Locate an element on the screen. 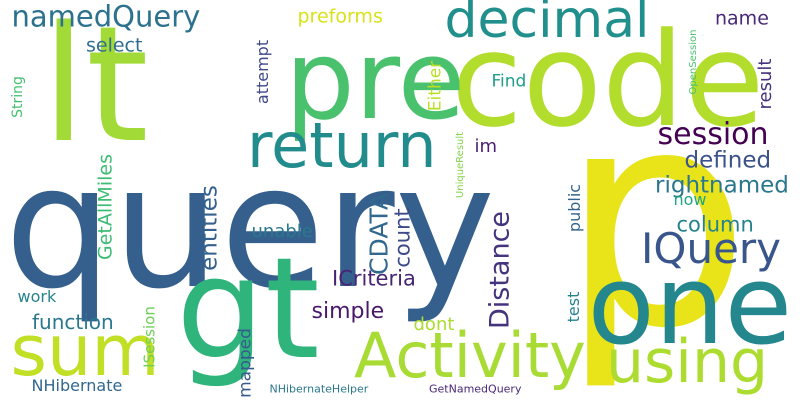 This screenshot has height=400, width=800. word-simple: simple is located at coordinates (348, 311).